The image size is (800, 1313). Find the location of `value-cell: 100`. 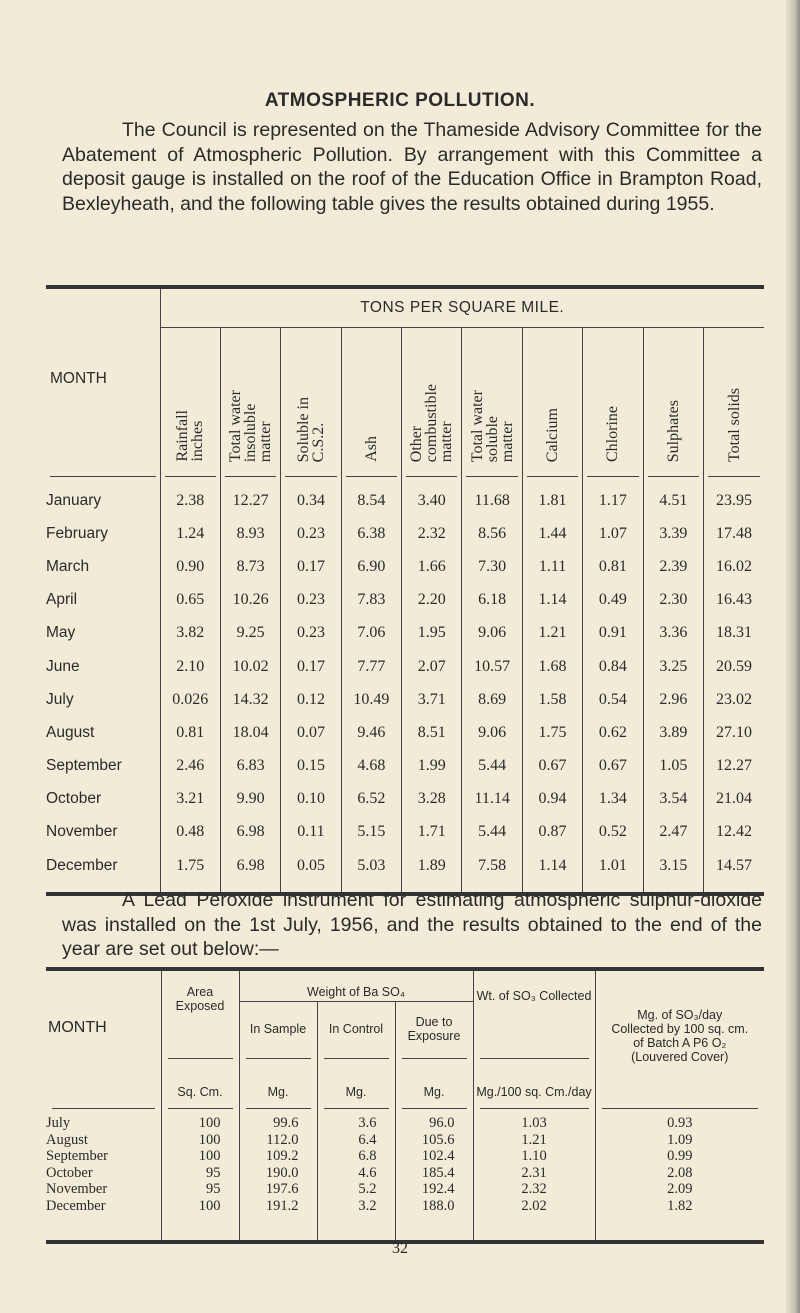

value-cell: 100 is located at coordinates (199, 1139).